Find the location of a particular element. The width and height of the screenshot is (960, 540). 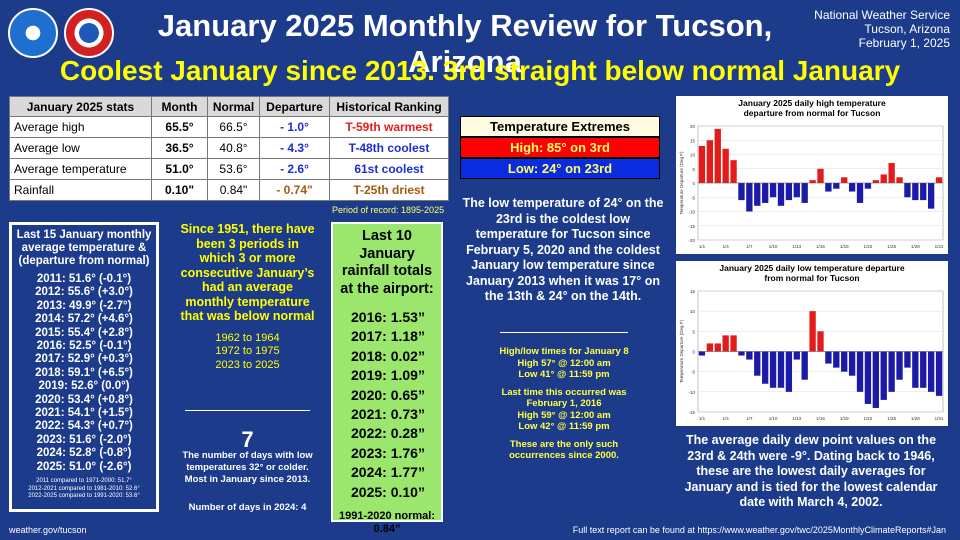

stats-header: January 2025 stats is located at coordinates (80, 106).